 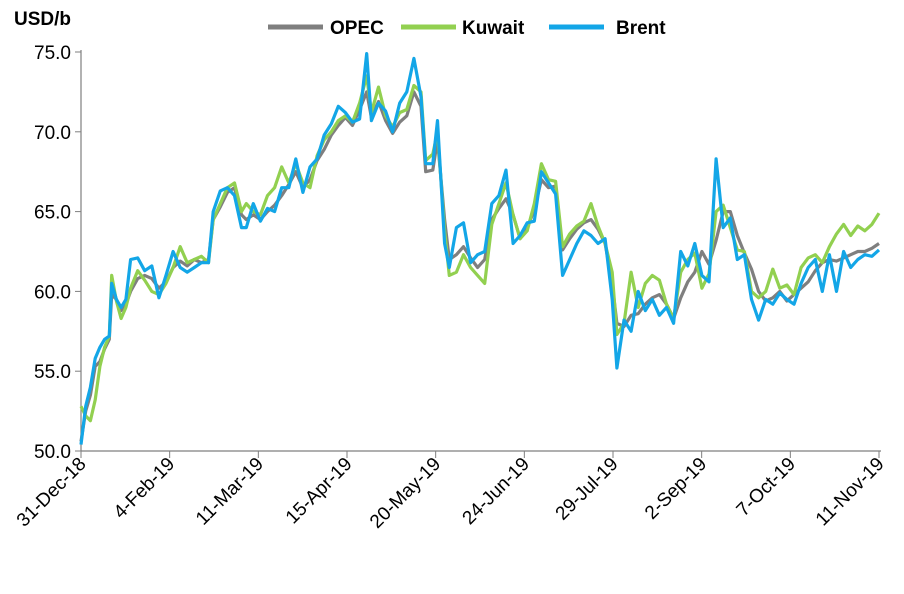 I want to click on legend-label-kuwait: Kuwait, so click(x=493, y=28).